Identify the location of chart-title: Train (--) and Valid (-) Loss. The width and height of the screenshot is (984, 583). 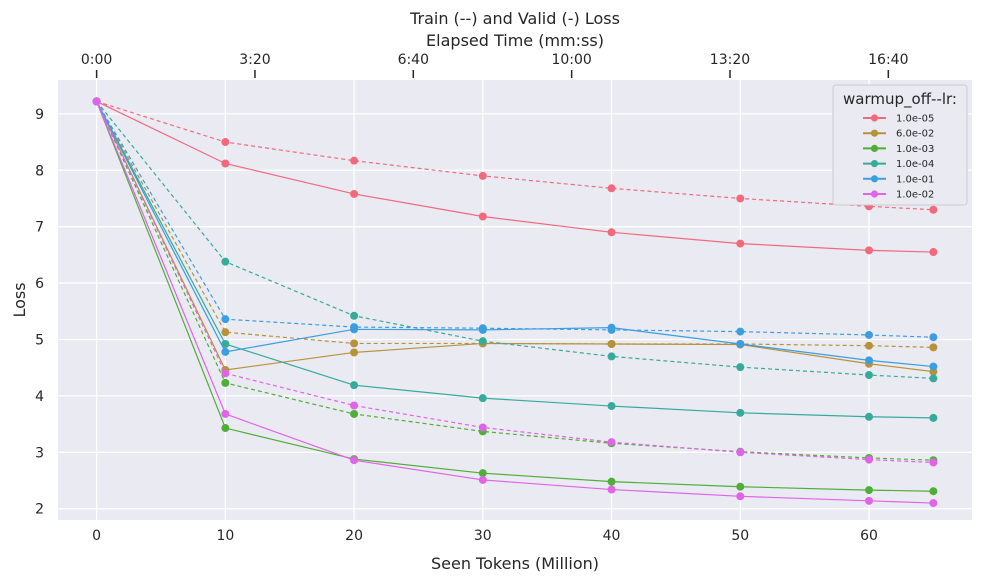
(514, 18).